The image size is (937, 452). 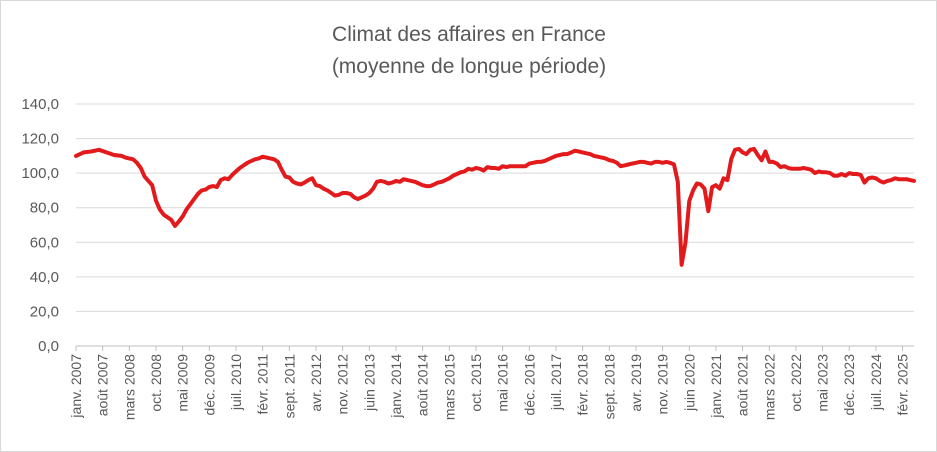 I want to click on x-tick-label: oct. 2022, so click(x=796, y=383).